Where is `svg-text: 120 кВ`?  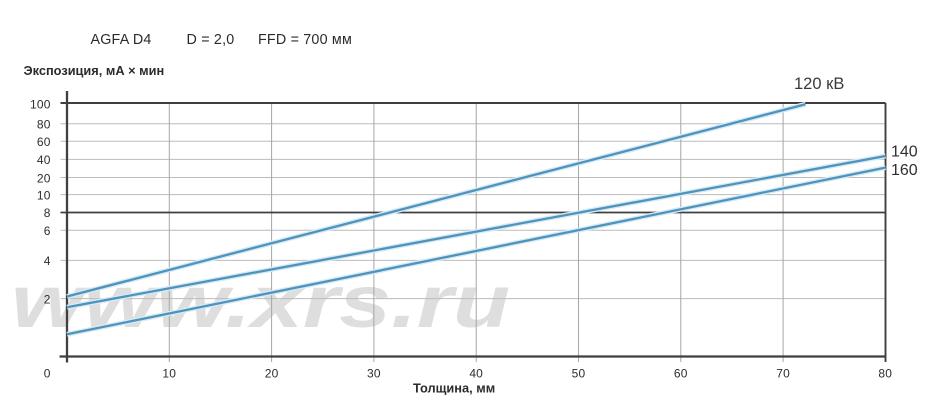
svg-text: 120 кВ is located at coordinates (819, 84).